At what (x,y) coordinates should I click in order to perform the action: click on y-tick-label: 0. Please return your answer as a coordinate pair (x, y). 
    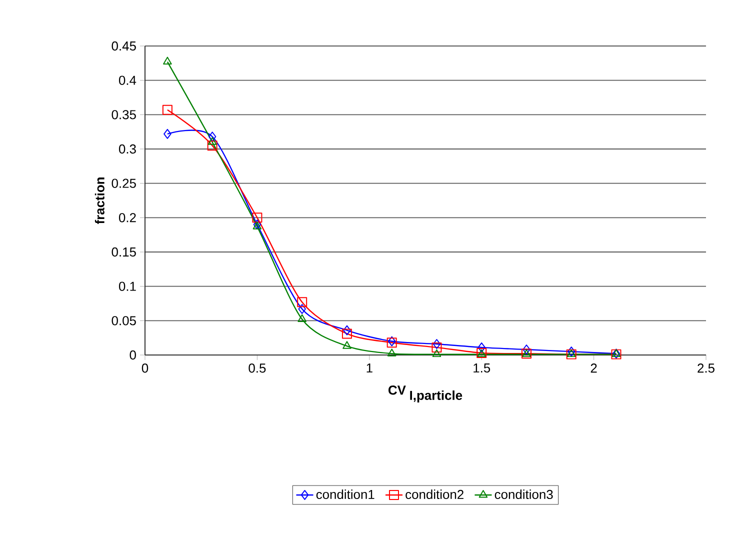
    Looking at the image, I should click on (133, 355).